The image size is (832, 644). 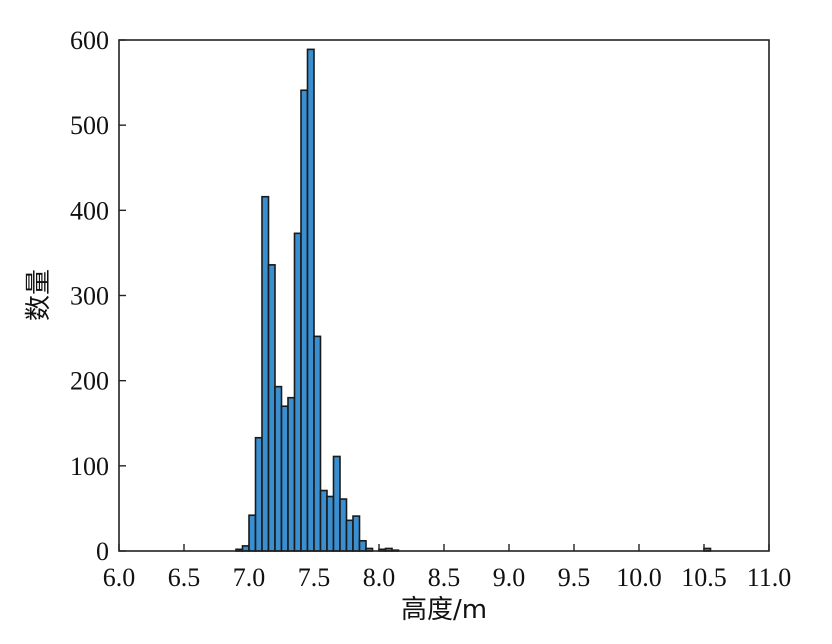 What do you see at coordinates (769, 577) in the screenshot?
I see `x-tick-label: 11.0` at bounding box center [769, 577].